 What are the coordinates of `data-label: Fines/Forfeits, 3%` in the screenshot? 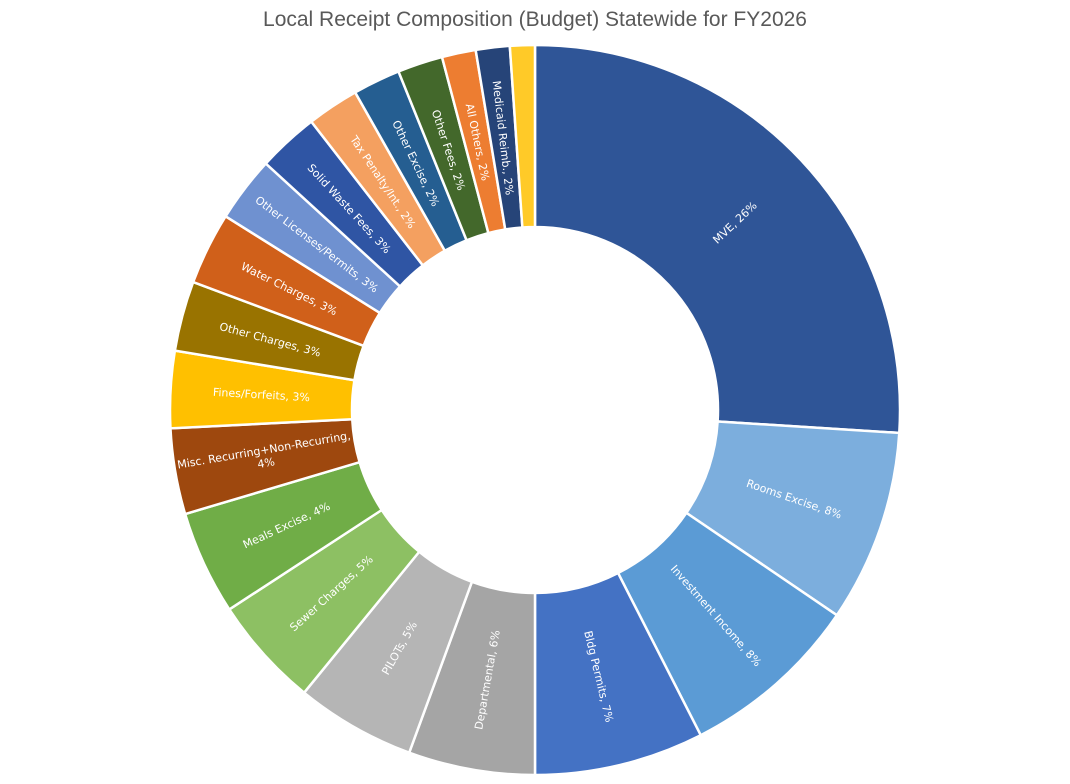 It's located at (262, 395).